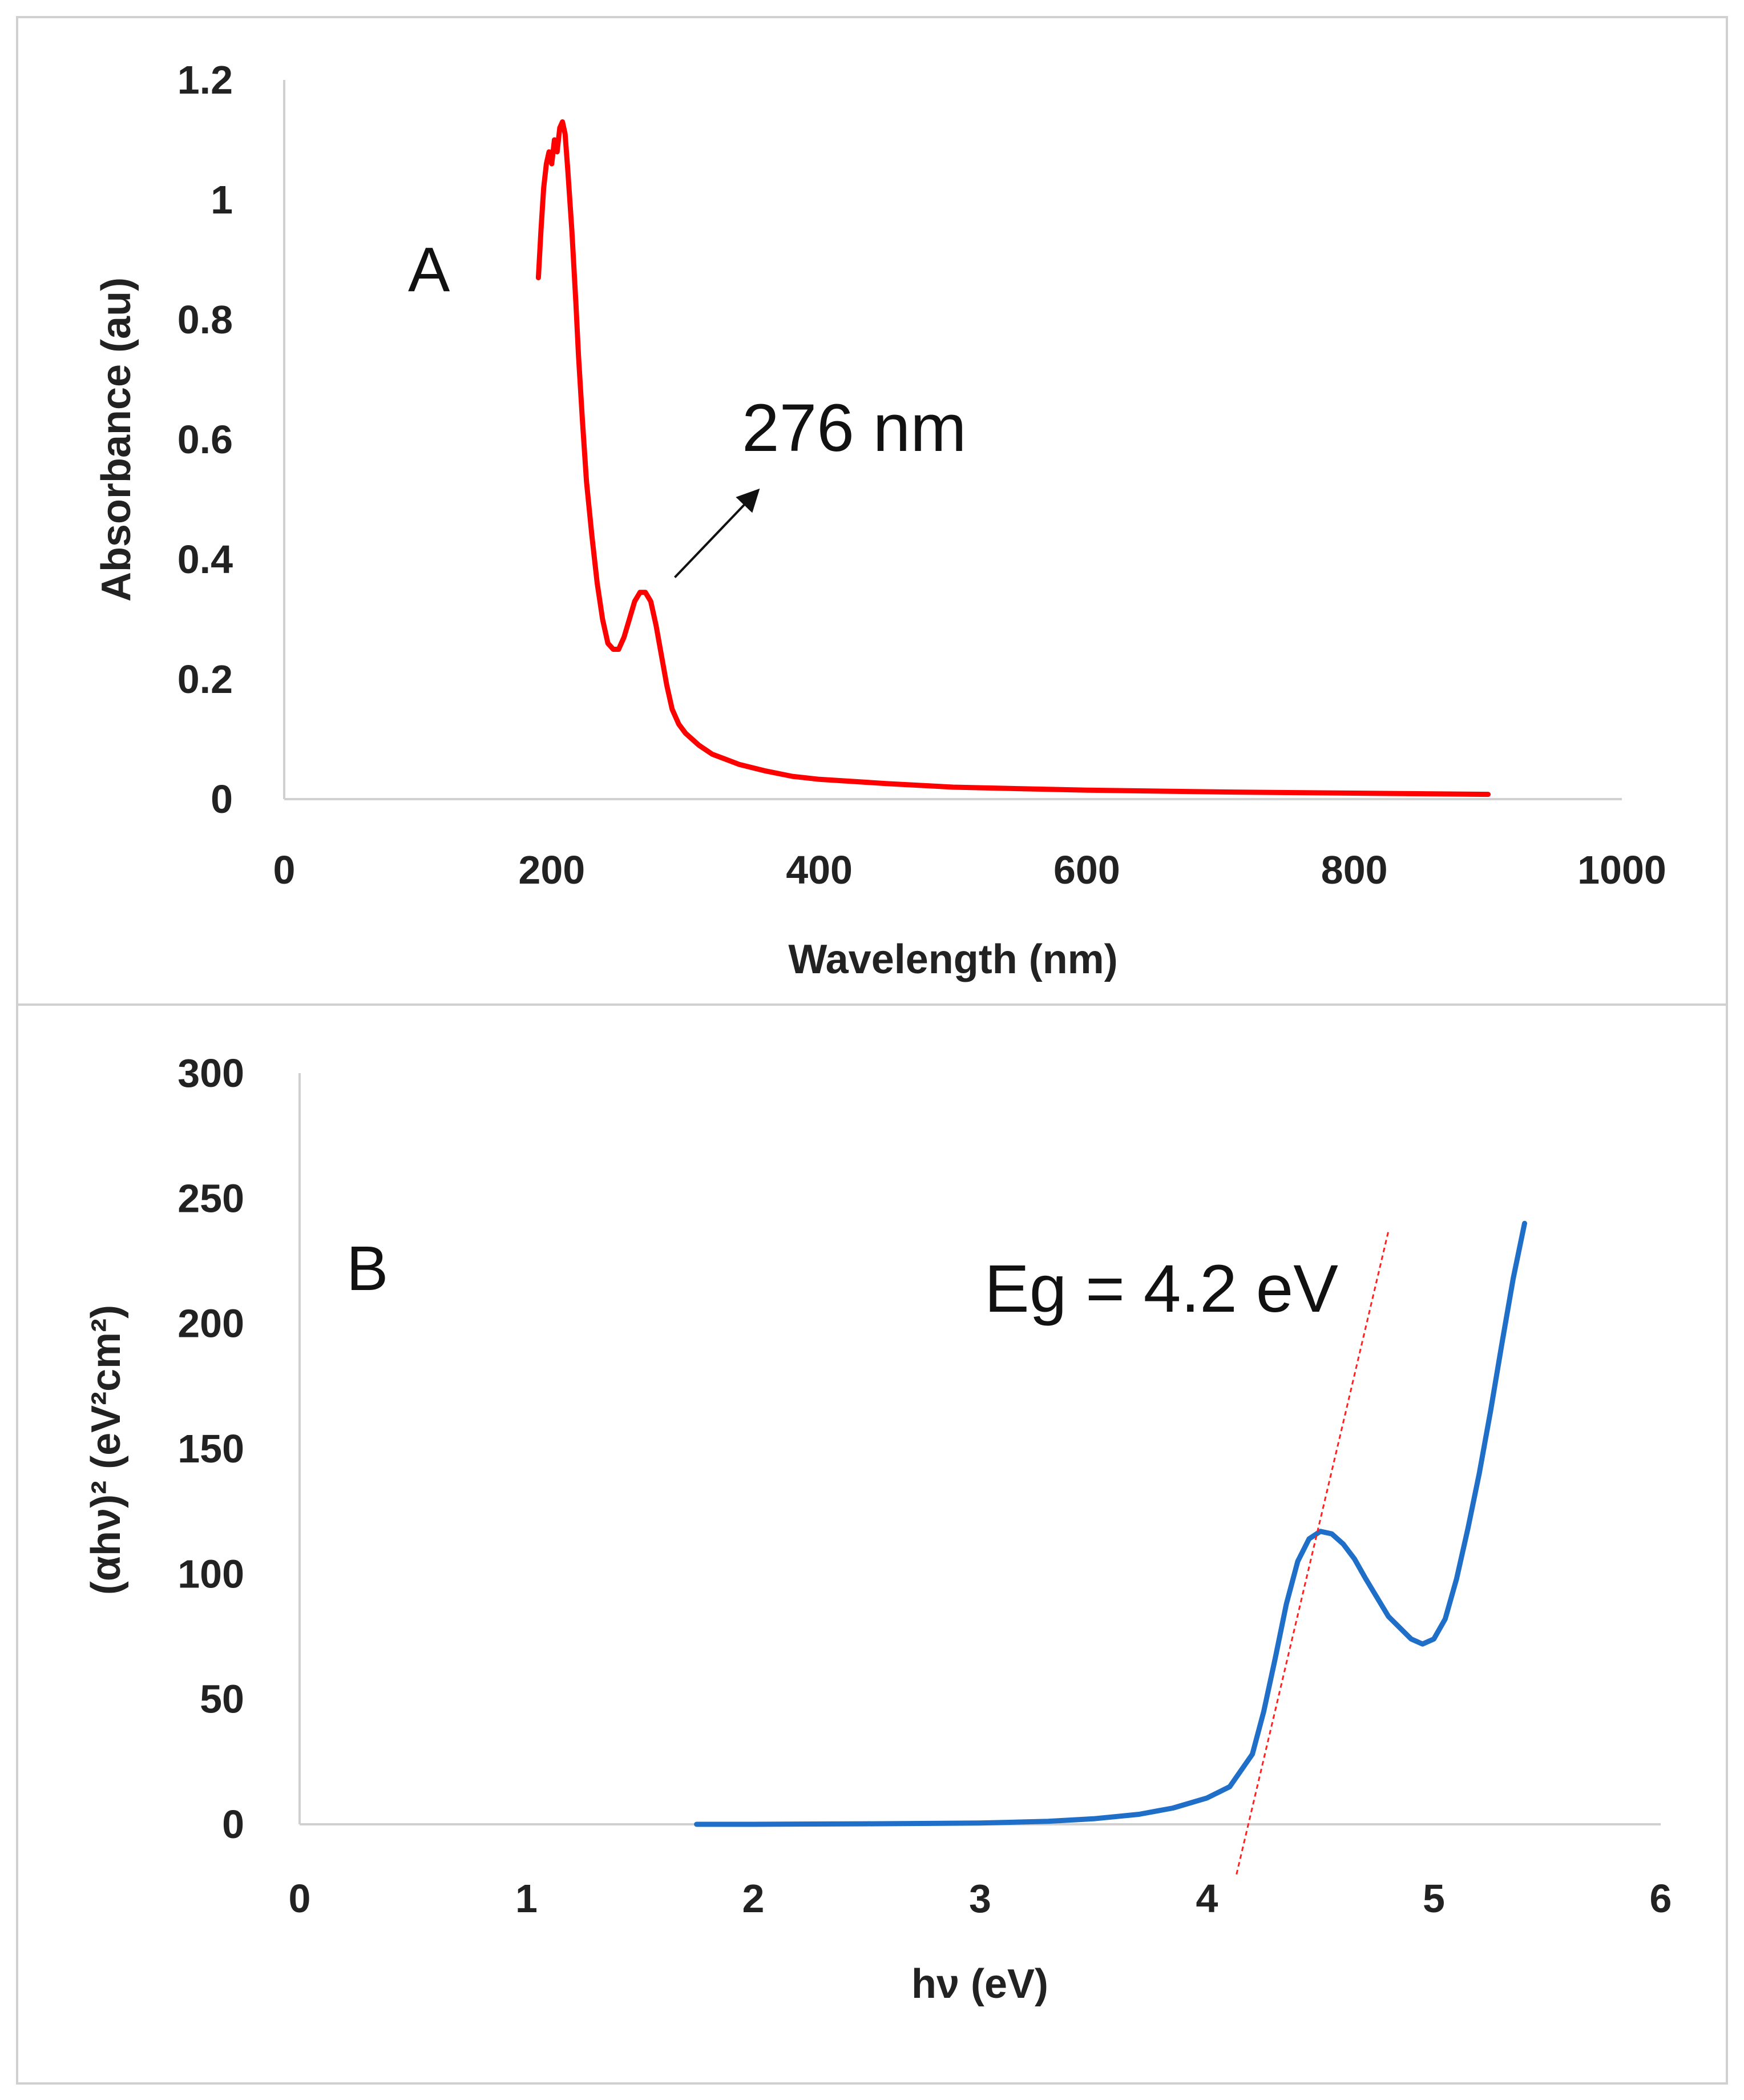 The height and width of the screenshot is (2100, 1744). Describe the element at coordinates (1313, 1553) in the screenshot. I see `panel-b-linear-fit-line` at that location.